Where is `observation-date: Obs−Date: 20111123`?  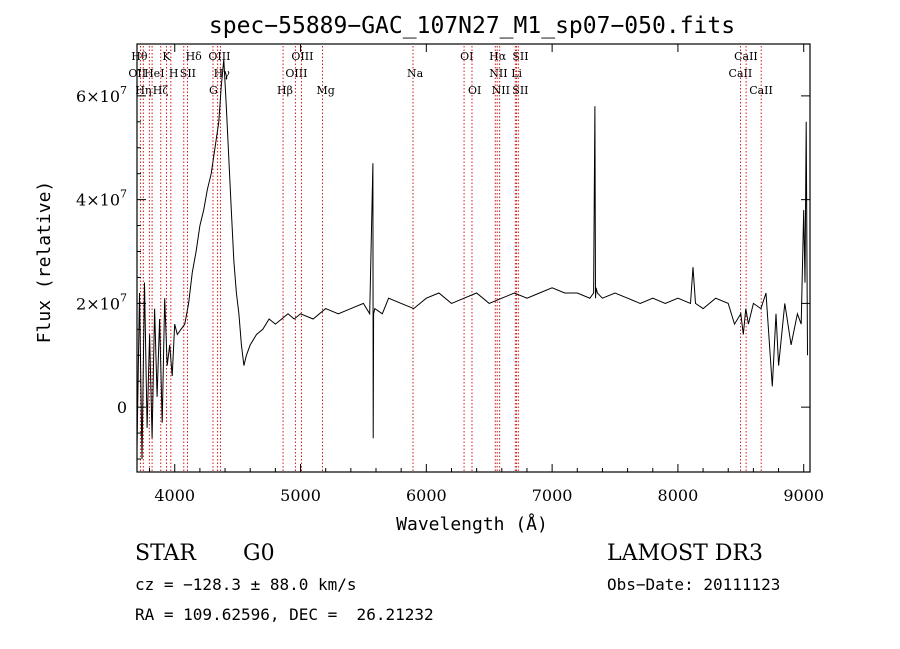 observation-date: Obs−Date: 20111123 is located at coordinates (693, 584).